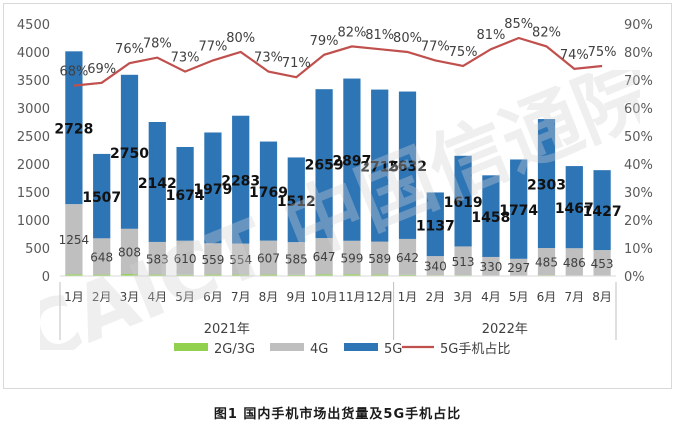 The image size is (675, 426). I want to click on bar-label-5g: 1979, so click(212, 190).